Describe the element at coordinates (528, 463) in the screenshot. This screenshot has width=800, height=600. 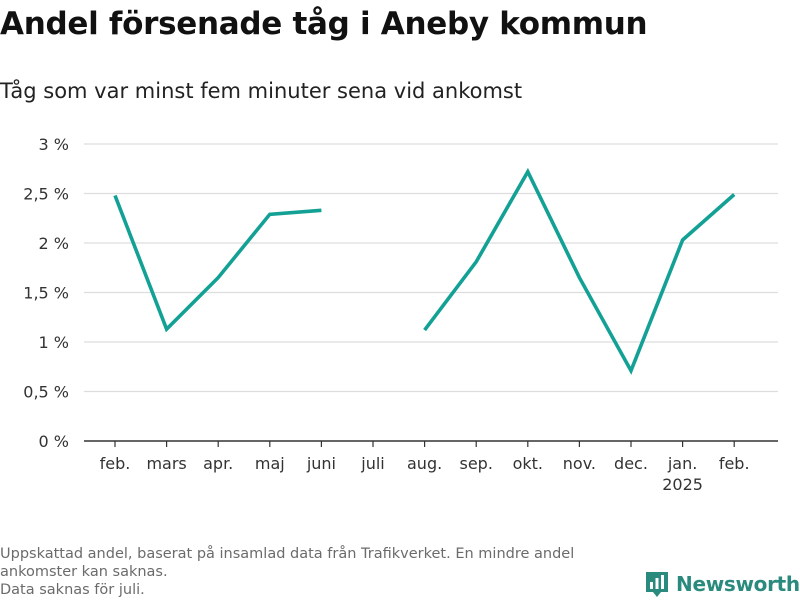
I see `x-tick-label: okt.` at that location.